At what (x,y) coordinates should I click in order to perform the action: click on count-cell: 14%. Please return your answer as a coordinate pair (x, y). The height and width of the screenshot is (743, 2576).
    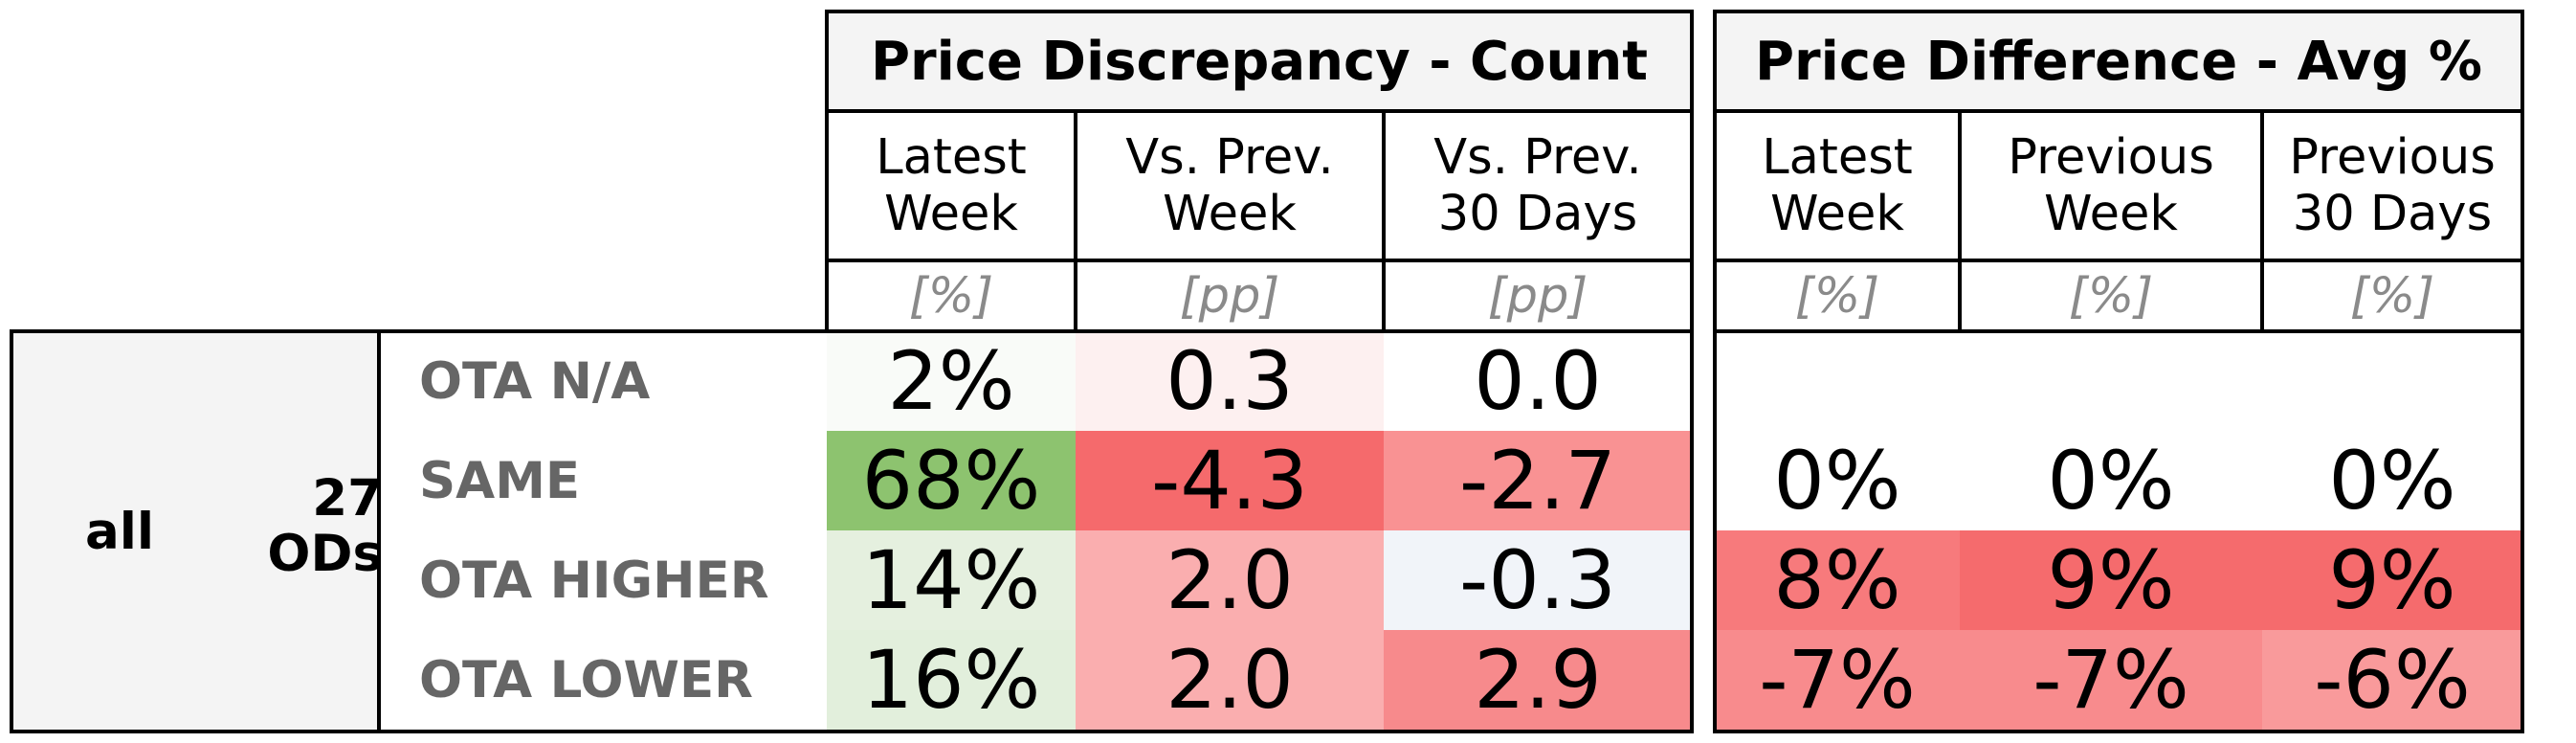
    Looking at the image, I should click on (951, 580).